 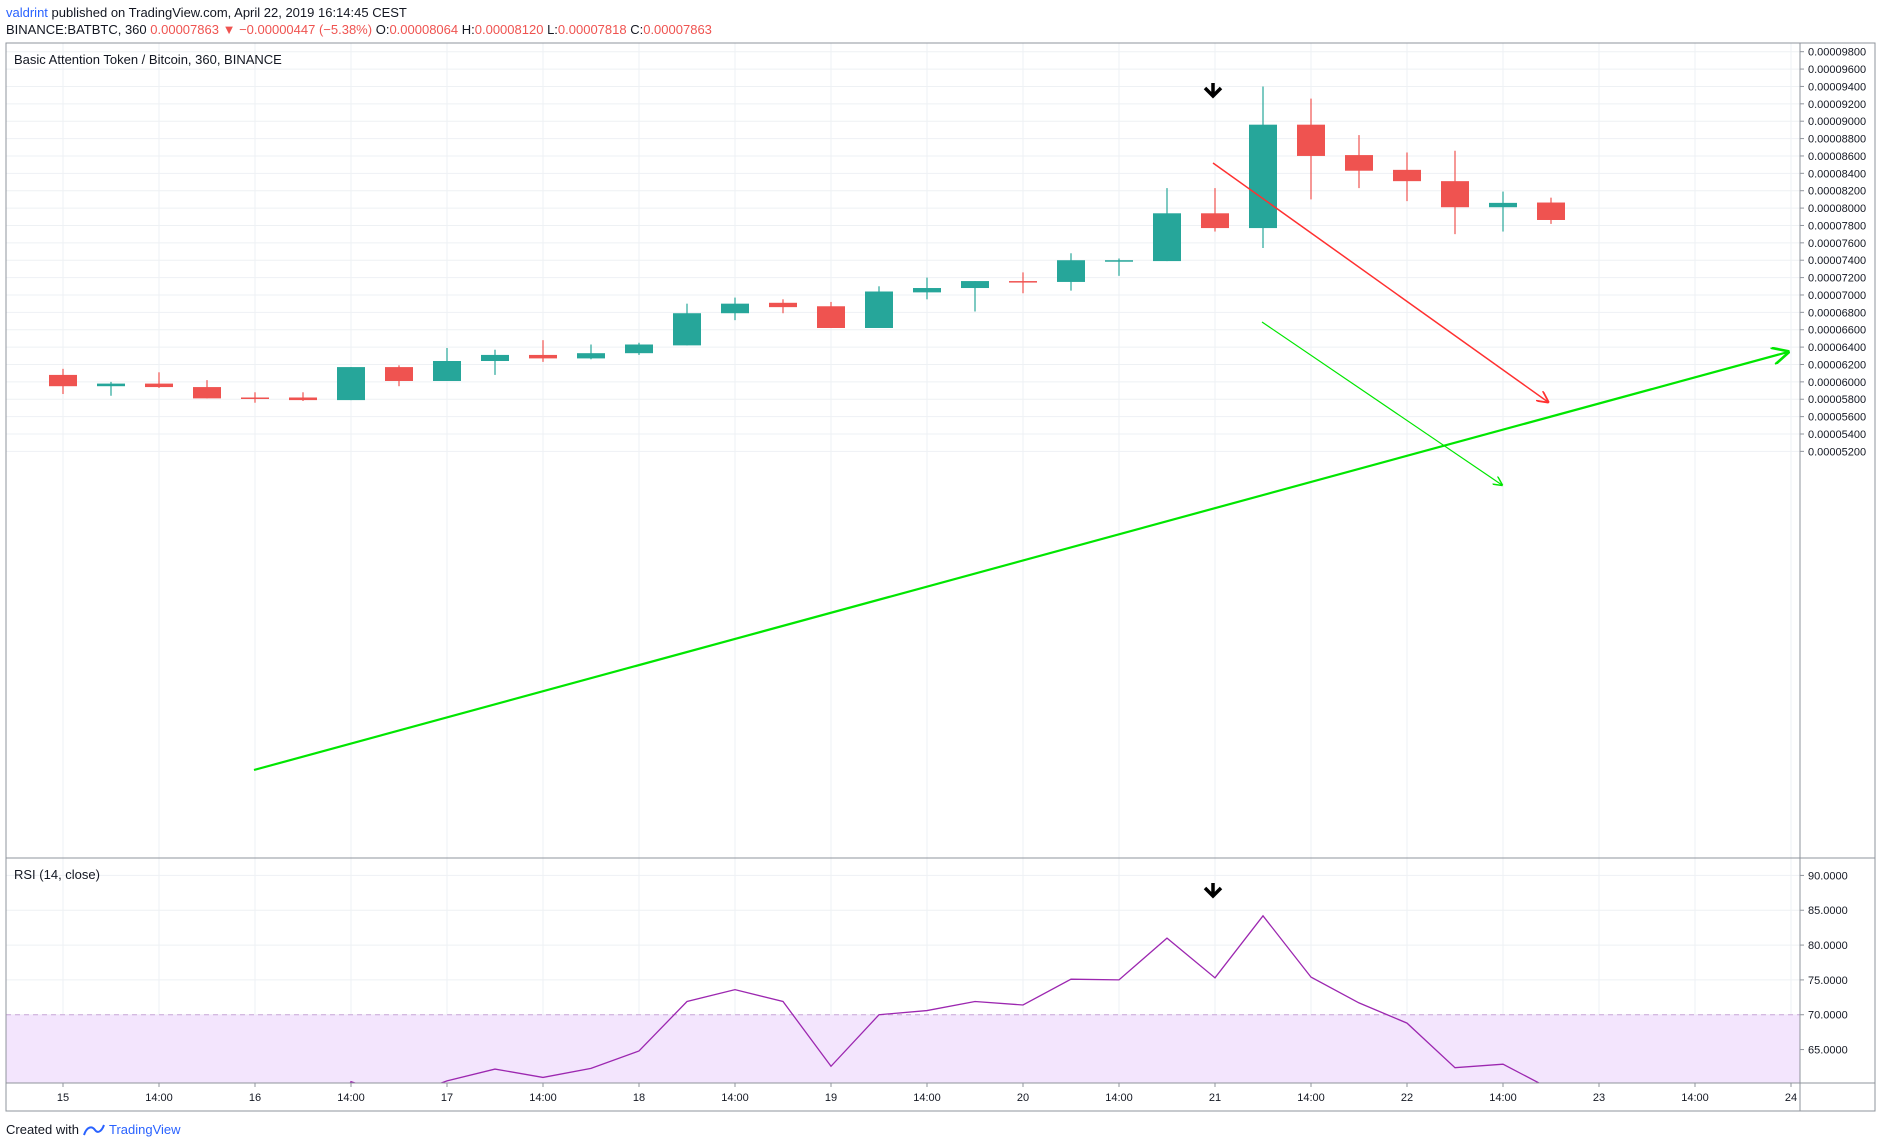 I want to click on rsi-tick-label: 80.0000, so click(x=1828, y=946).